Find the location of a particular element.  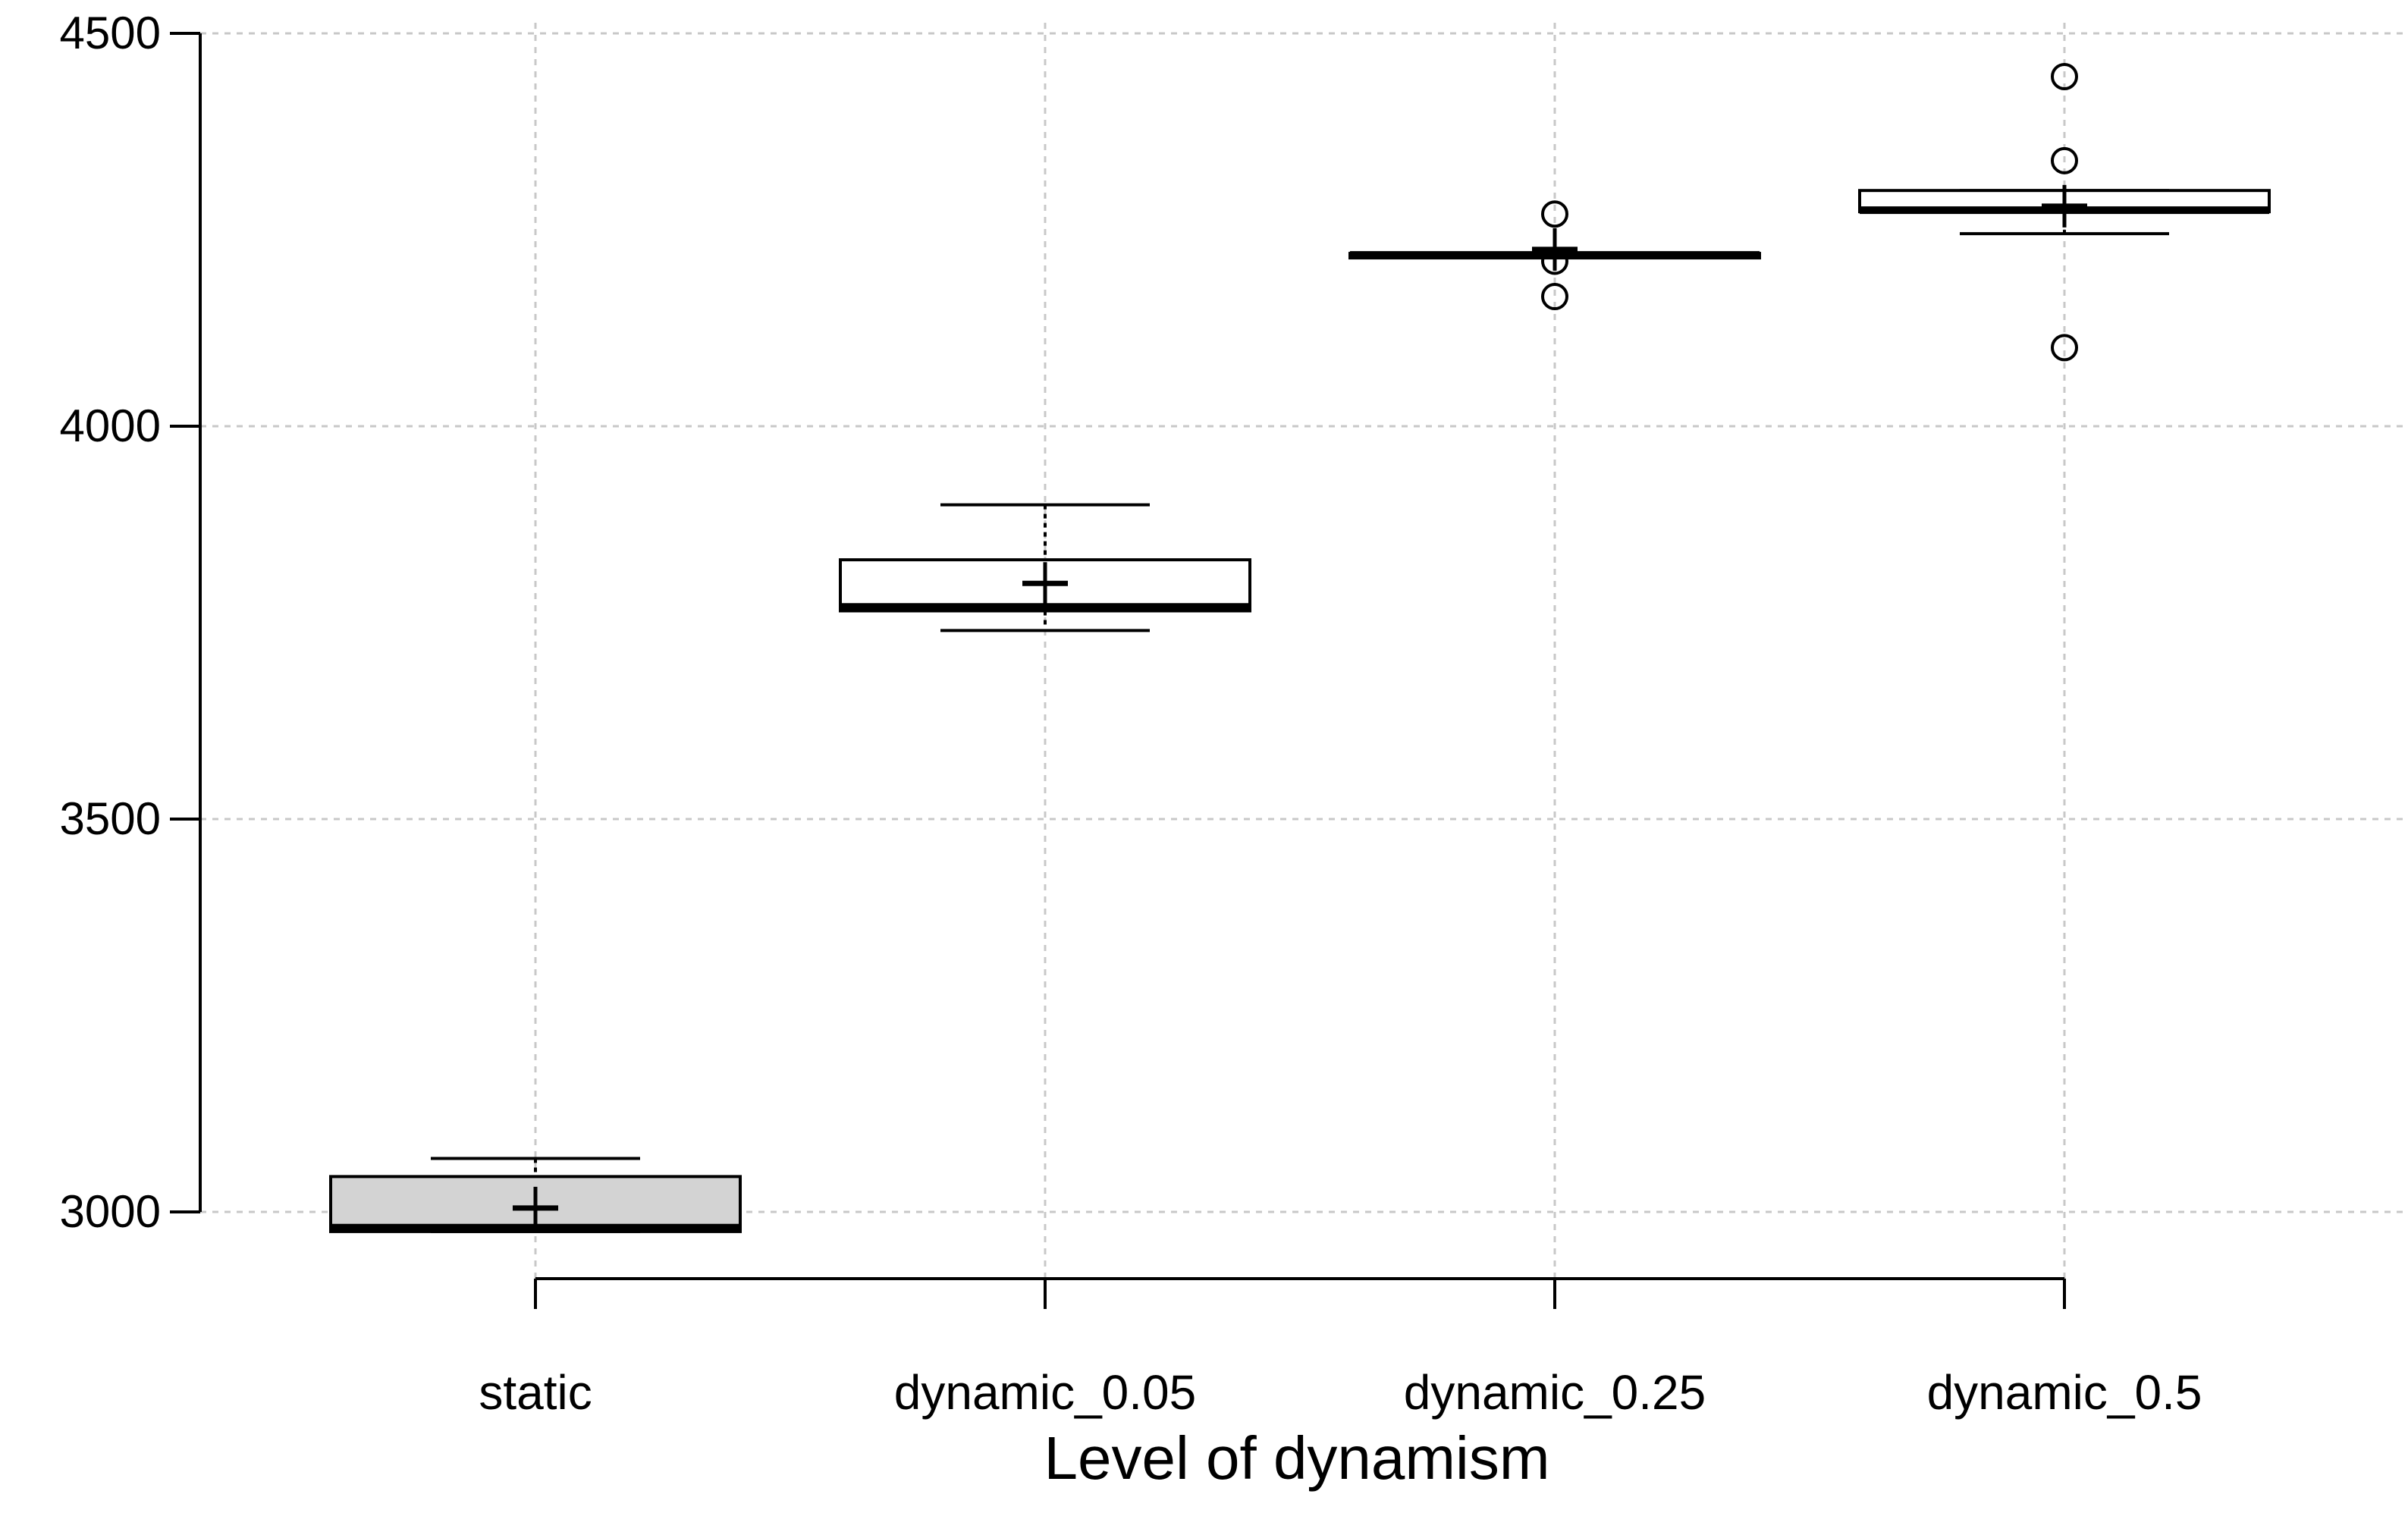

box-static is located at coordinates (535, 1195).